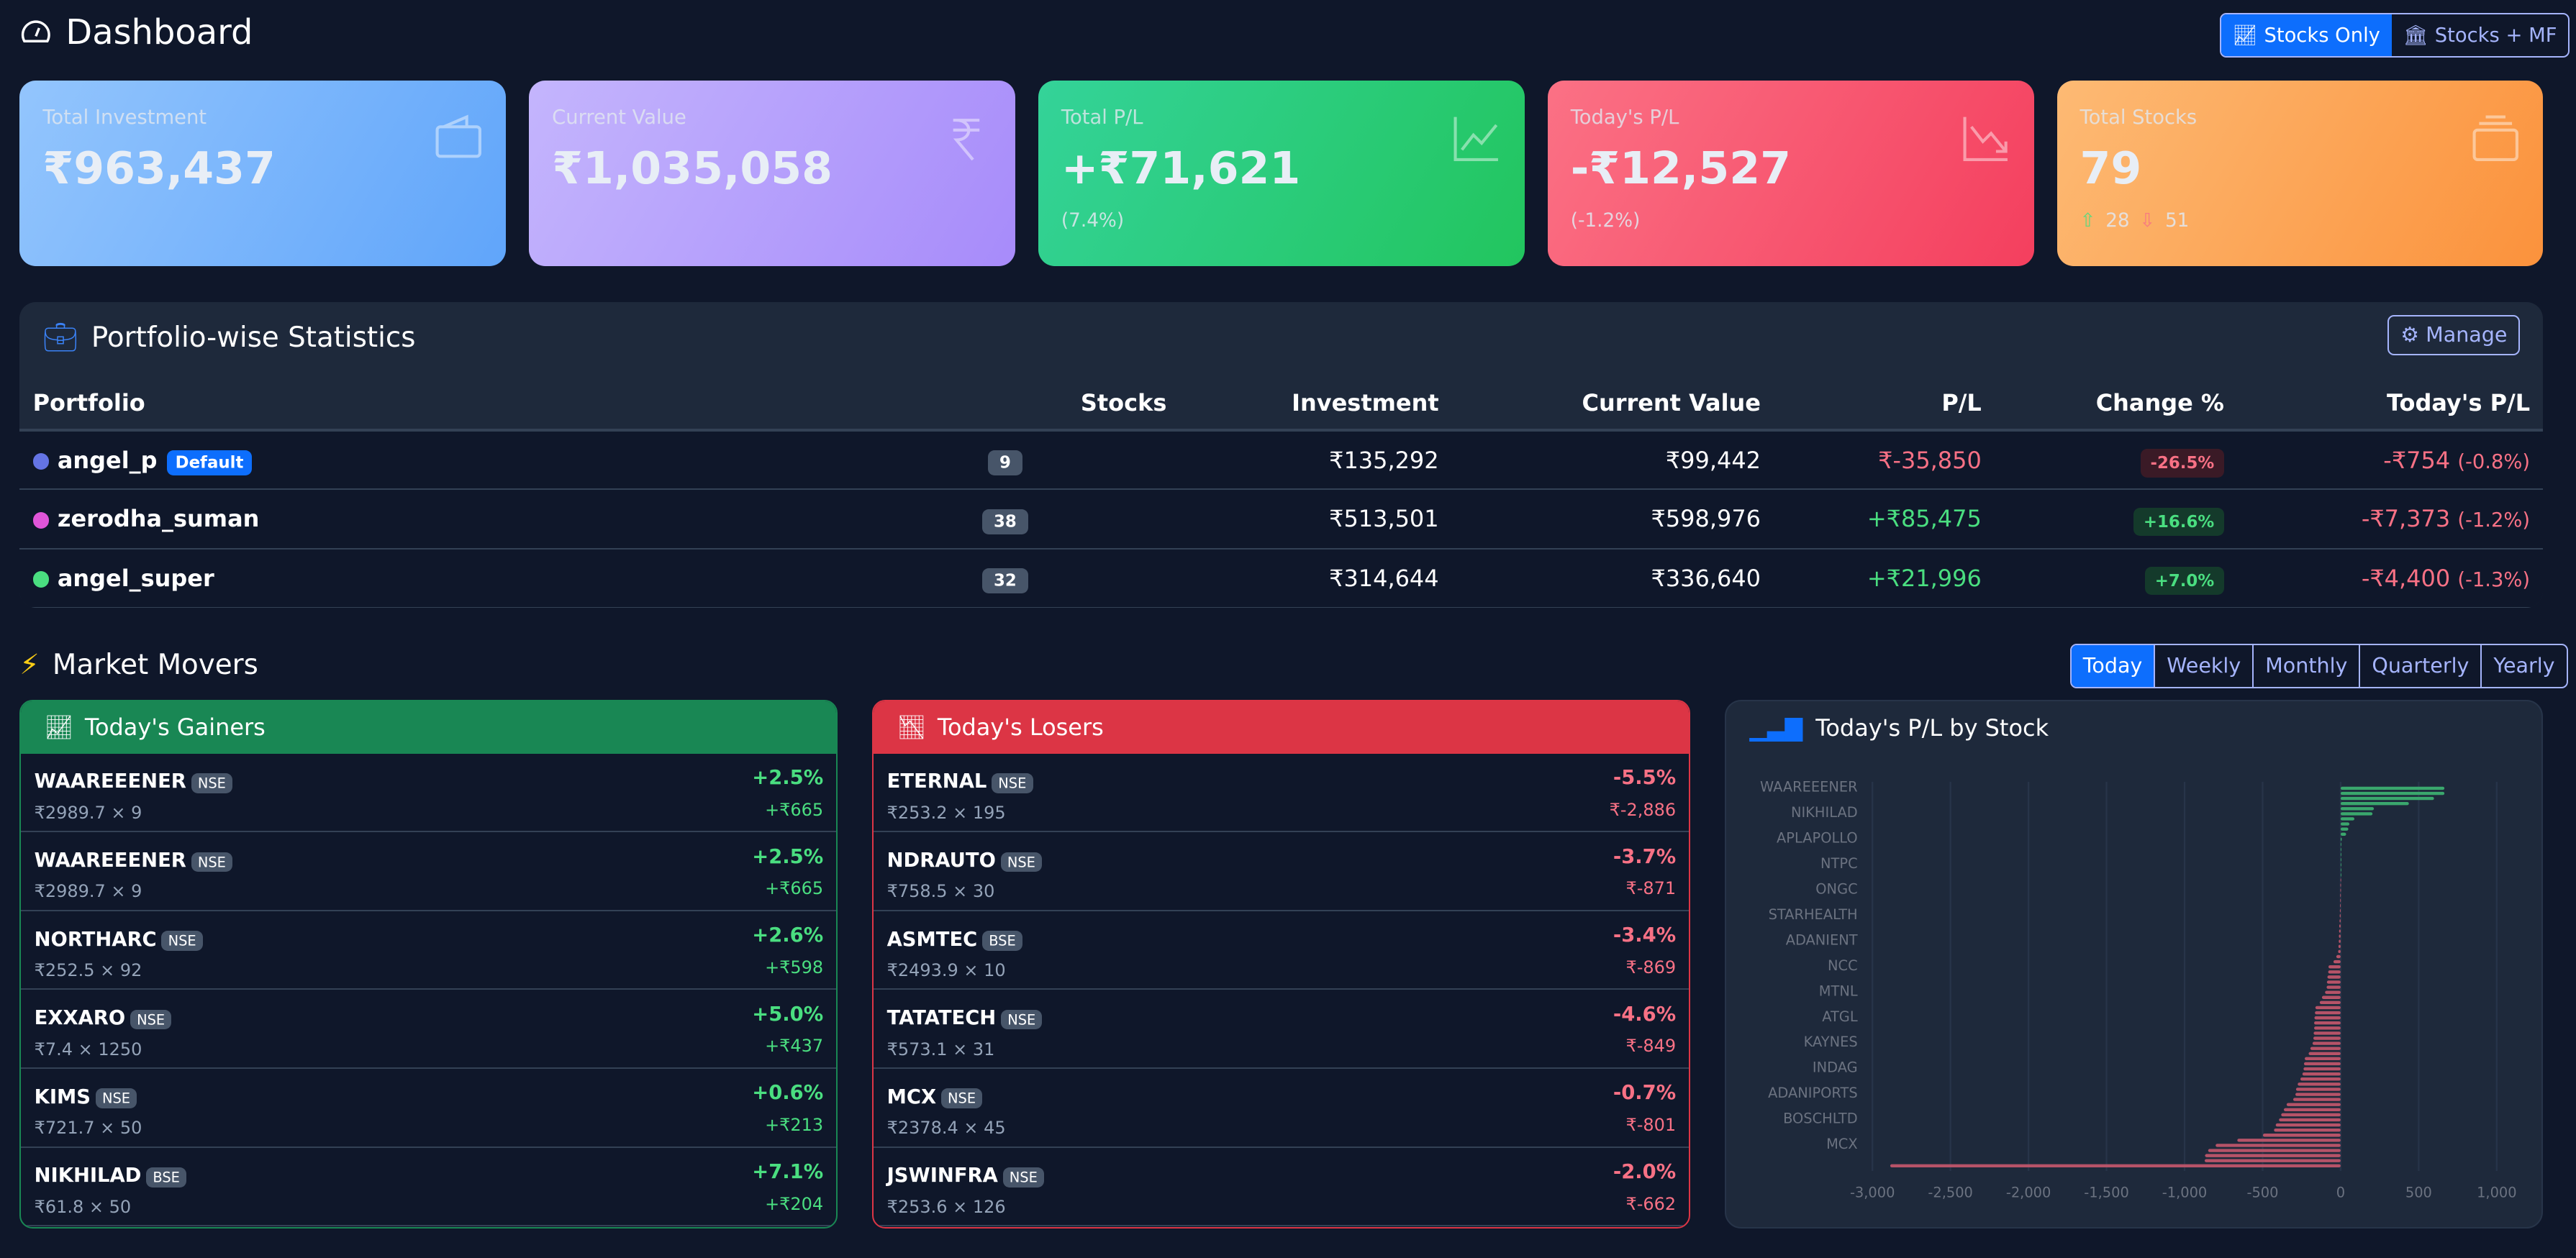 The width and height of the screenshot is (2576, 1258). Describe the element at coordinates (1885, 403) in the screenshot. I see `column-header: P/L` at that location.